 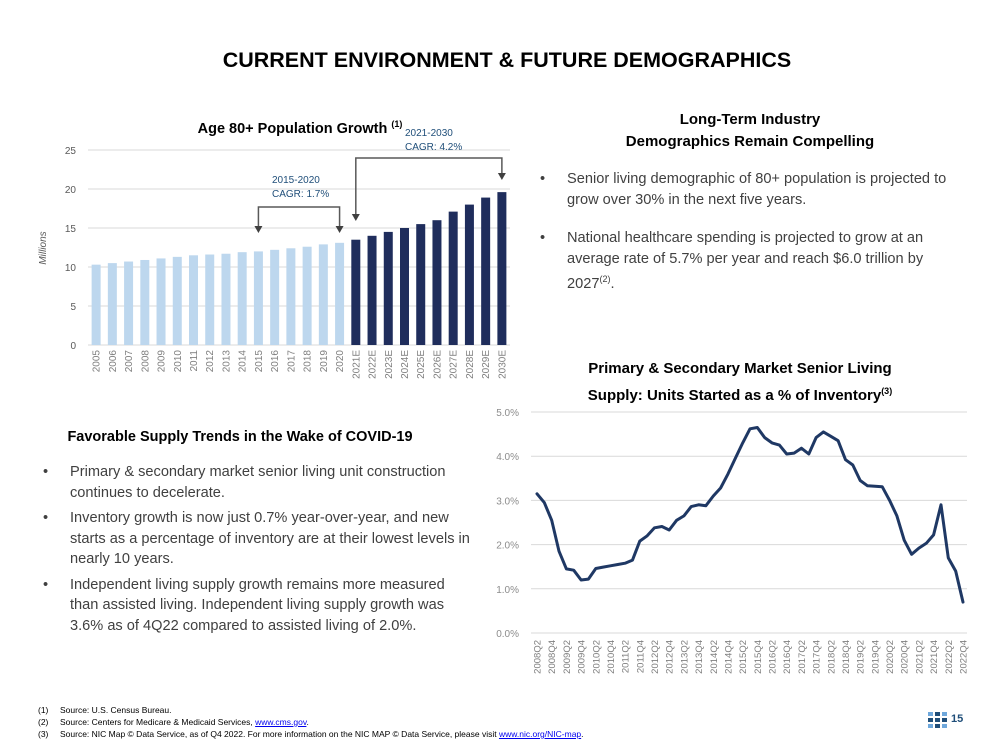 I want to click on x-tick-label: 2026E, so click(x=437, y=364).